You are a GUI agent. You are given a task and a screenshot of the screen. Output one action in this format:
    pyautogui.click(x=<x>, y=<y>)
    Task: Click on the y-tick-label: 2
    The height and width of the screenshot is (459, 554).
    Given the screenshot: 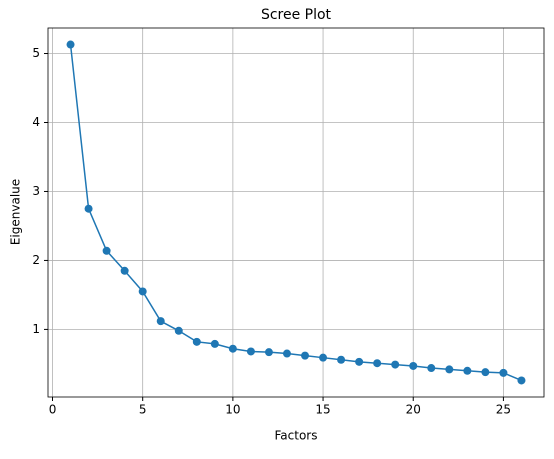 What is the action you would take?
    pyautogui.click(x=36, y=260)
    